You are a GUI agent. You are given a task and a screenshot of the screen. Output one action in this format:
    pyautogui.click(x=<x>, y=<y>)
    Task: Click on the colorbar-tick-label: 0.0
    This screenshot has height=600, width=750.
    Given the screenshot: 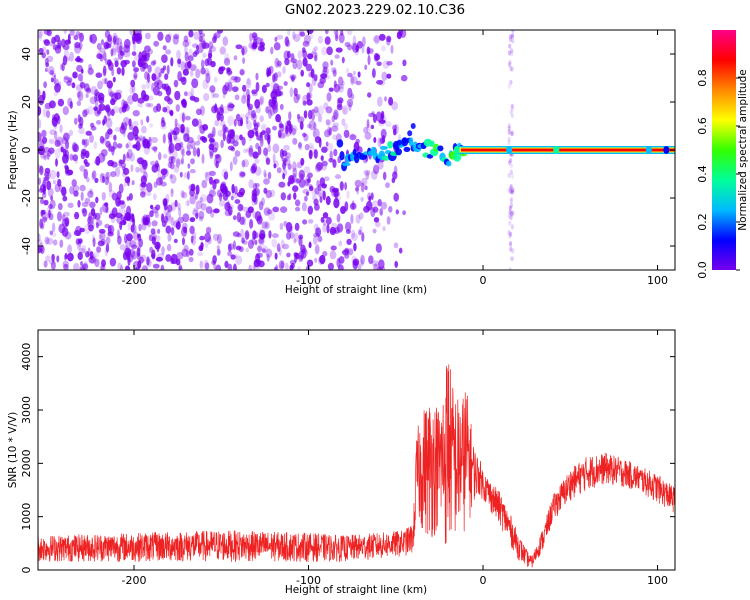 What is the action you would take?
    pyautogui.click(x=702, y=270)
    